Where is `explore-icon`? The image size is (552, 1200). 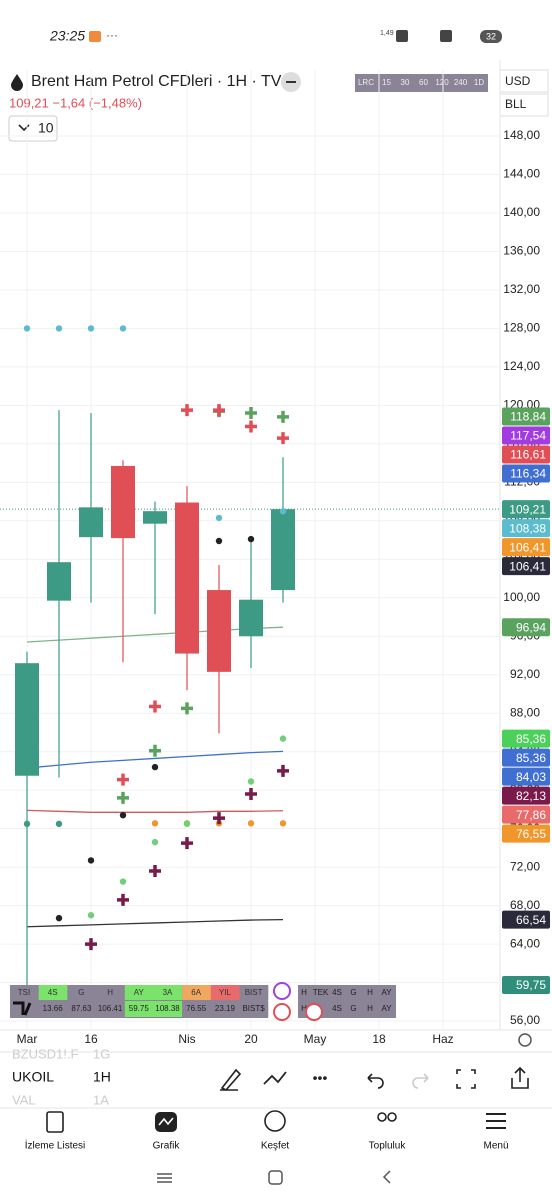 explore-icon is located at coordinates (275, 1121).